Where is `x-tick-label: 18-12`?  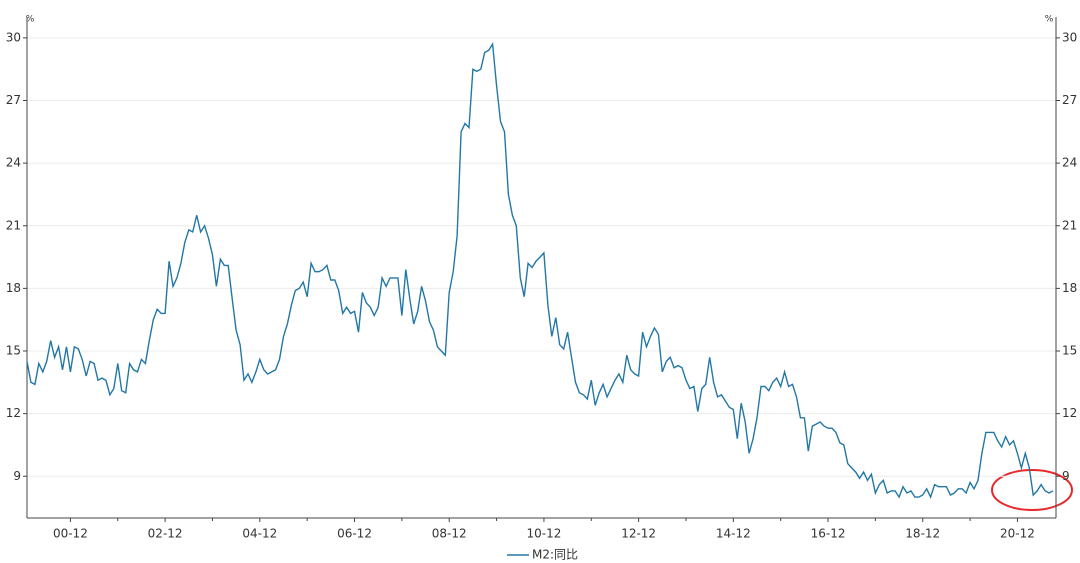
x-tick-label: 18-12 is located at coordinates (922, 534).